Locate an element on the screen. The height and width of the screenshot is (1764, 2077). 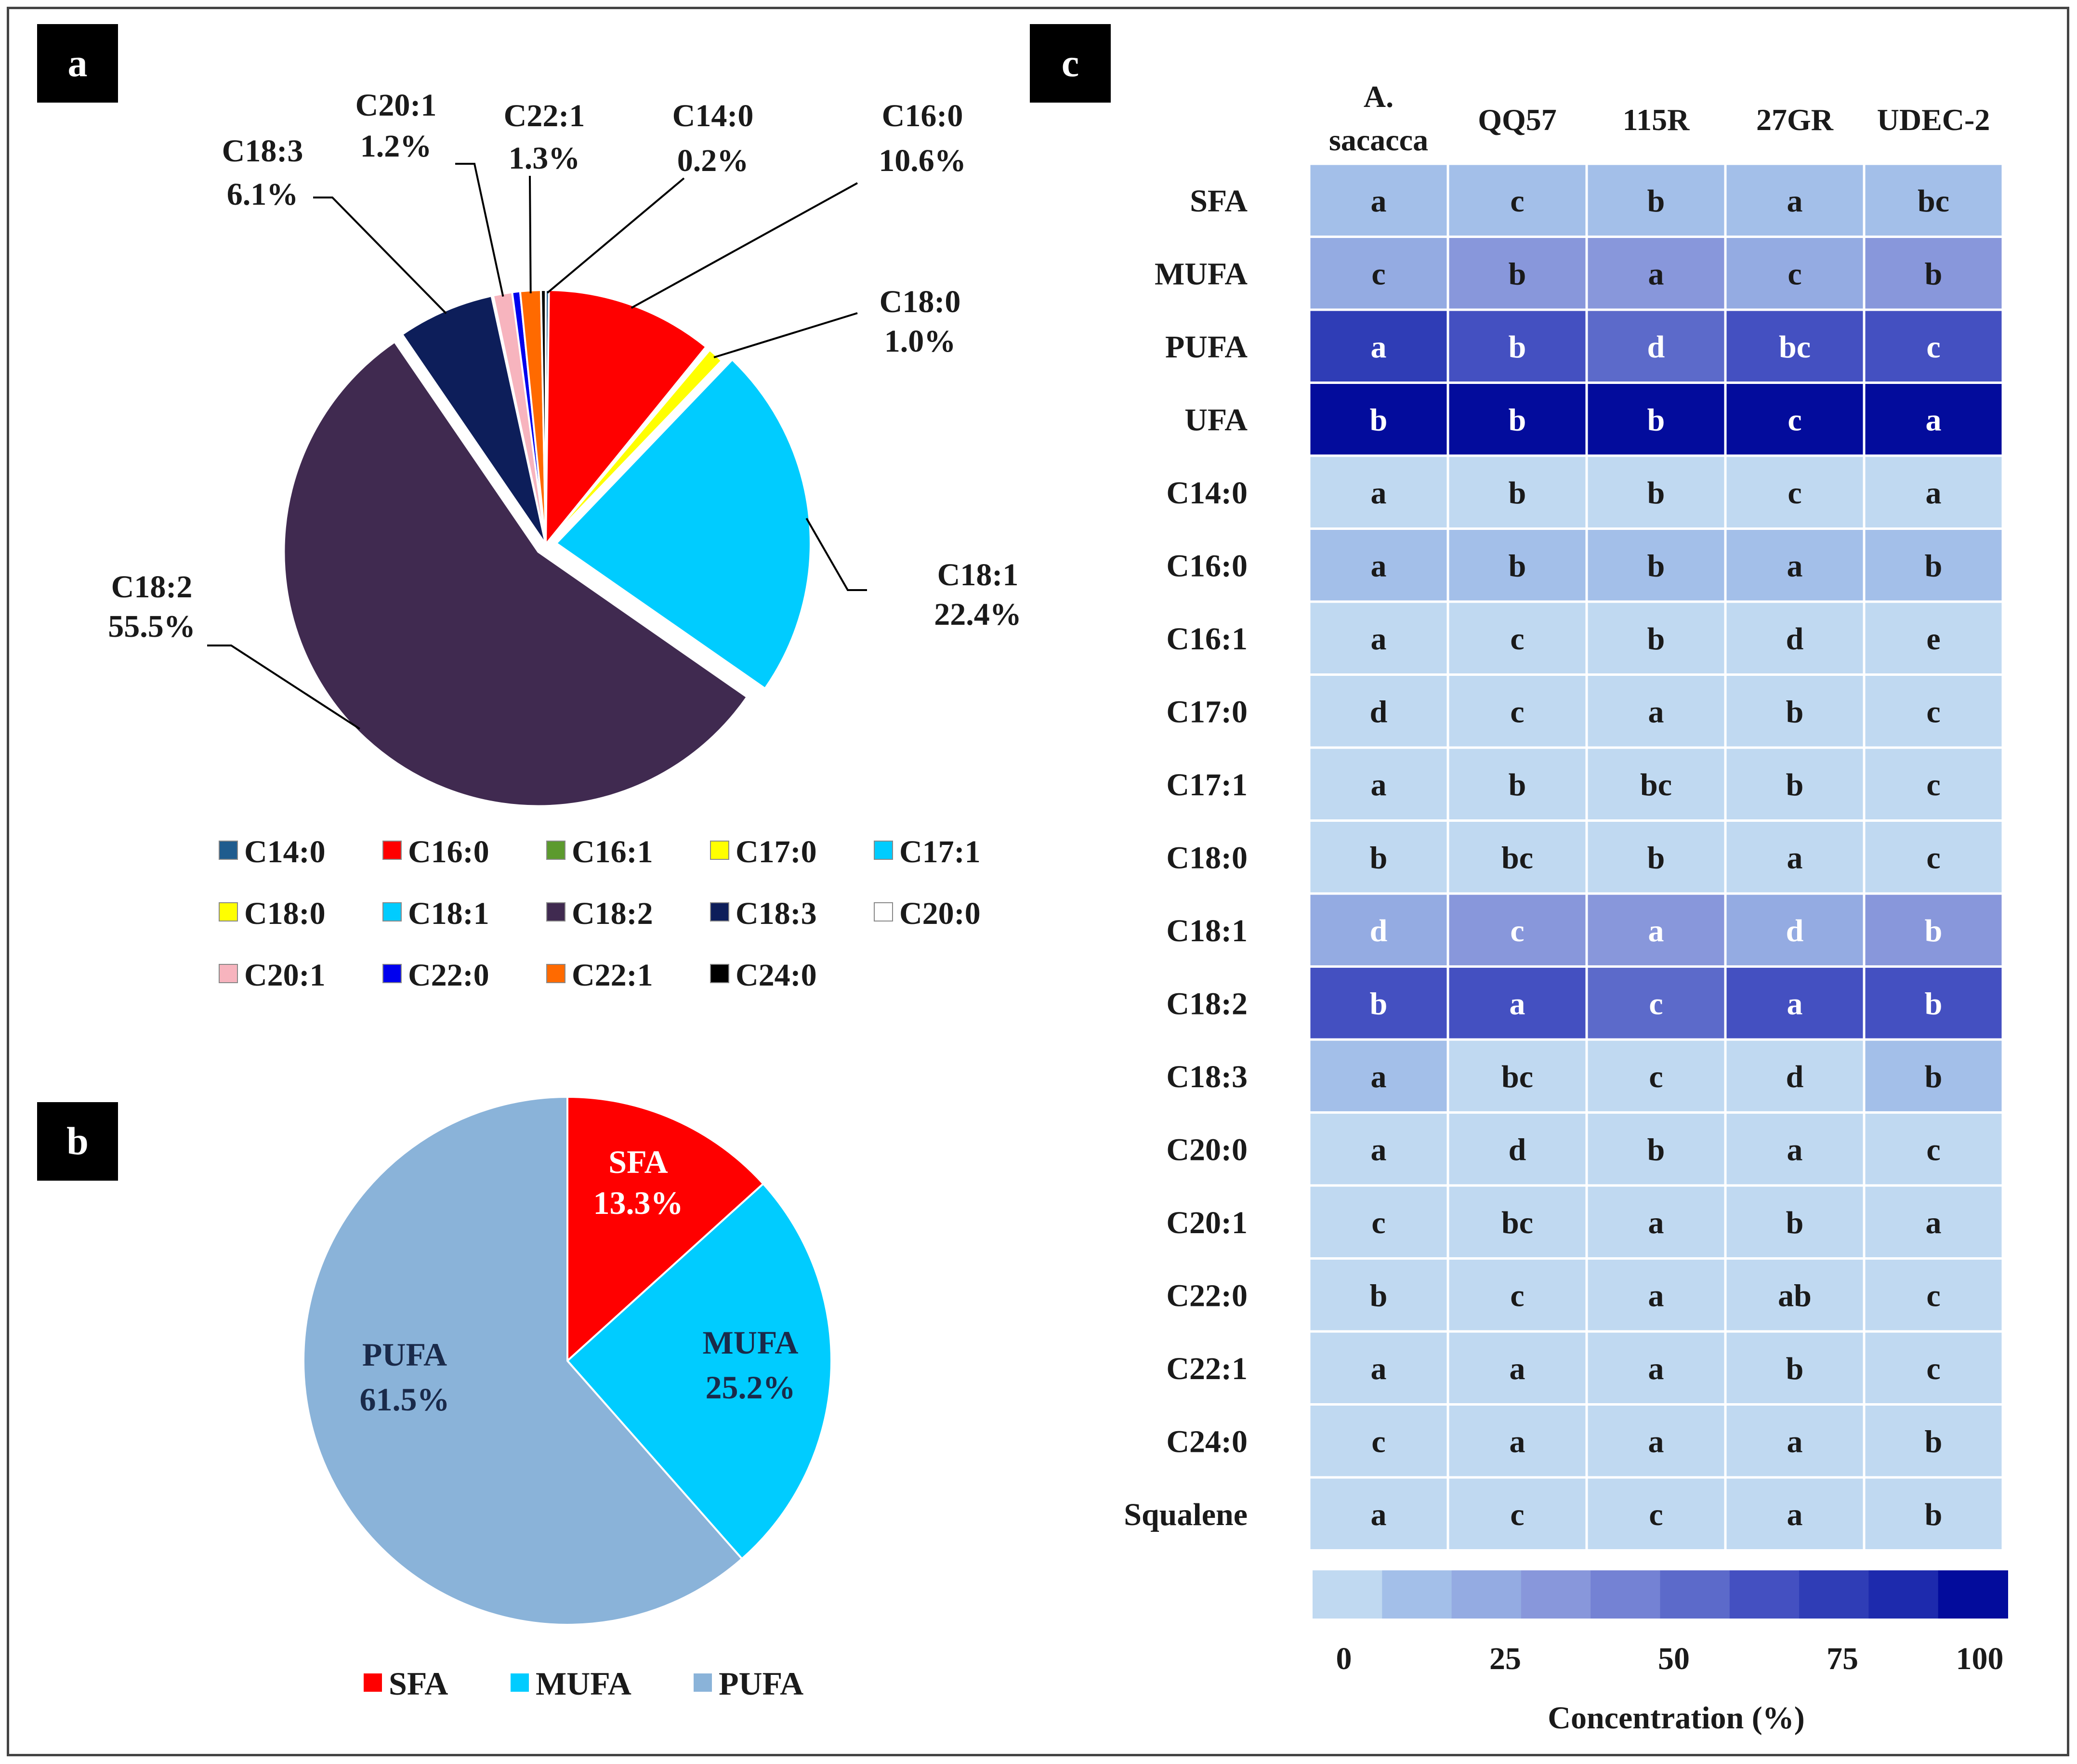
cell-letter-ufa-qq57: b is located at coordinates (1518, 419).